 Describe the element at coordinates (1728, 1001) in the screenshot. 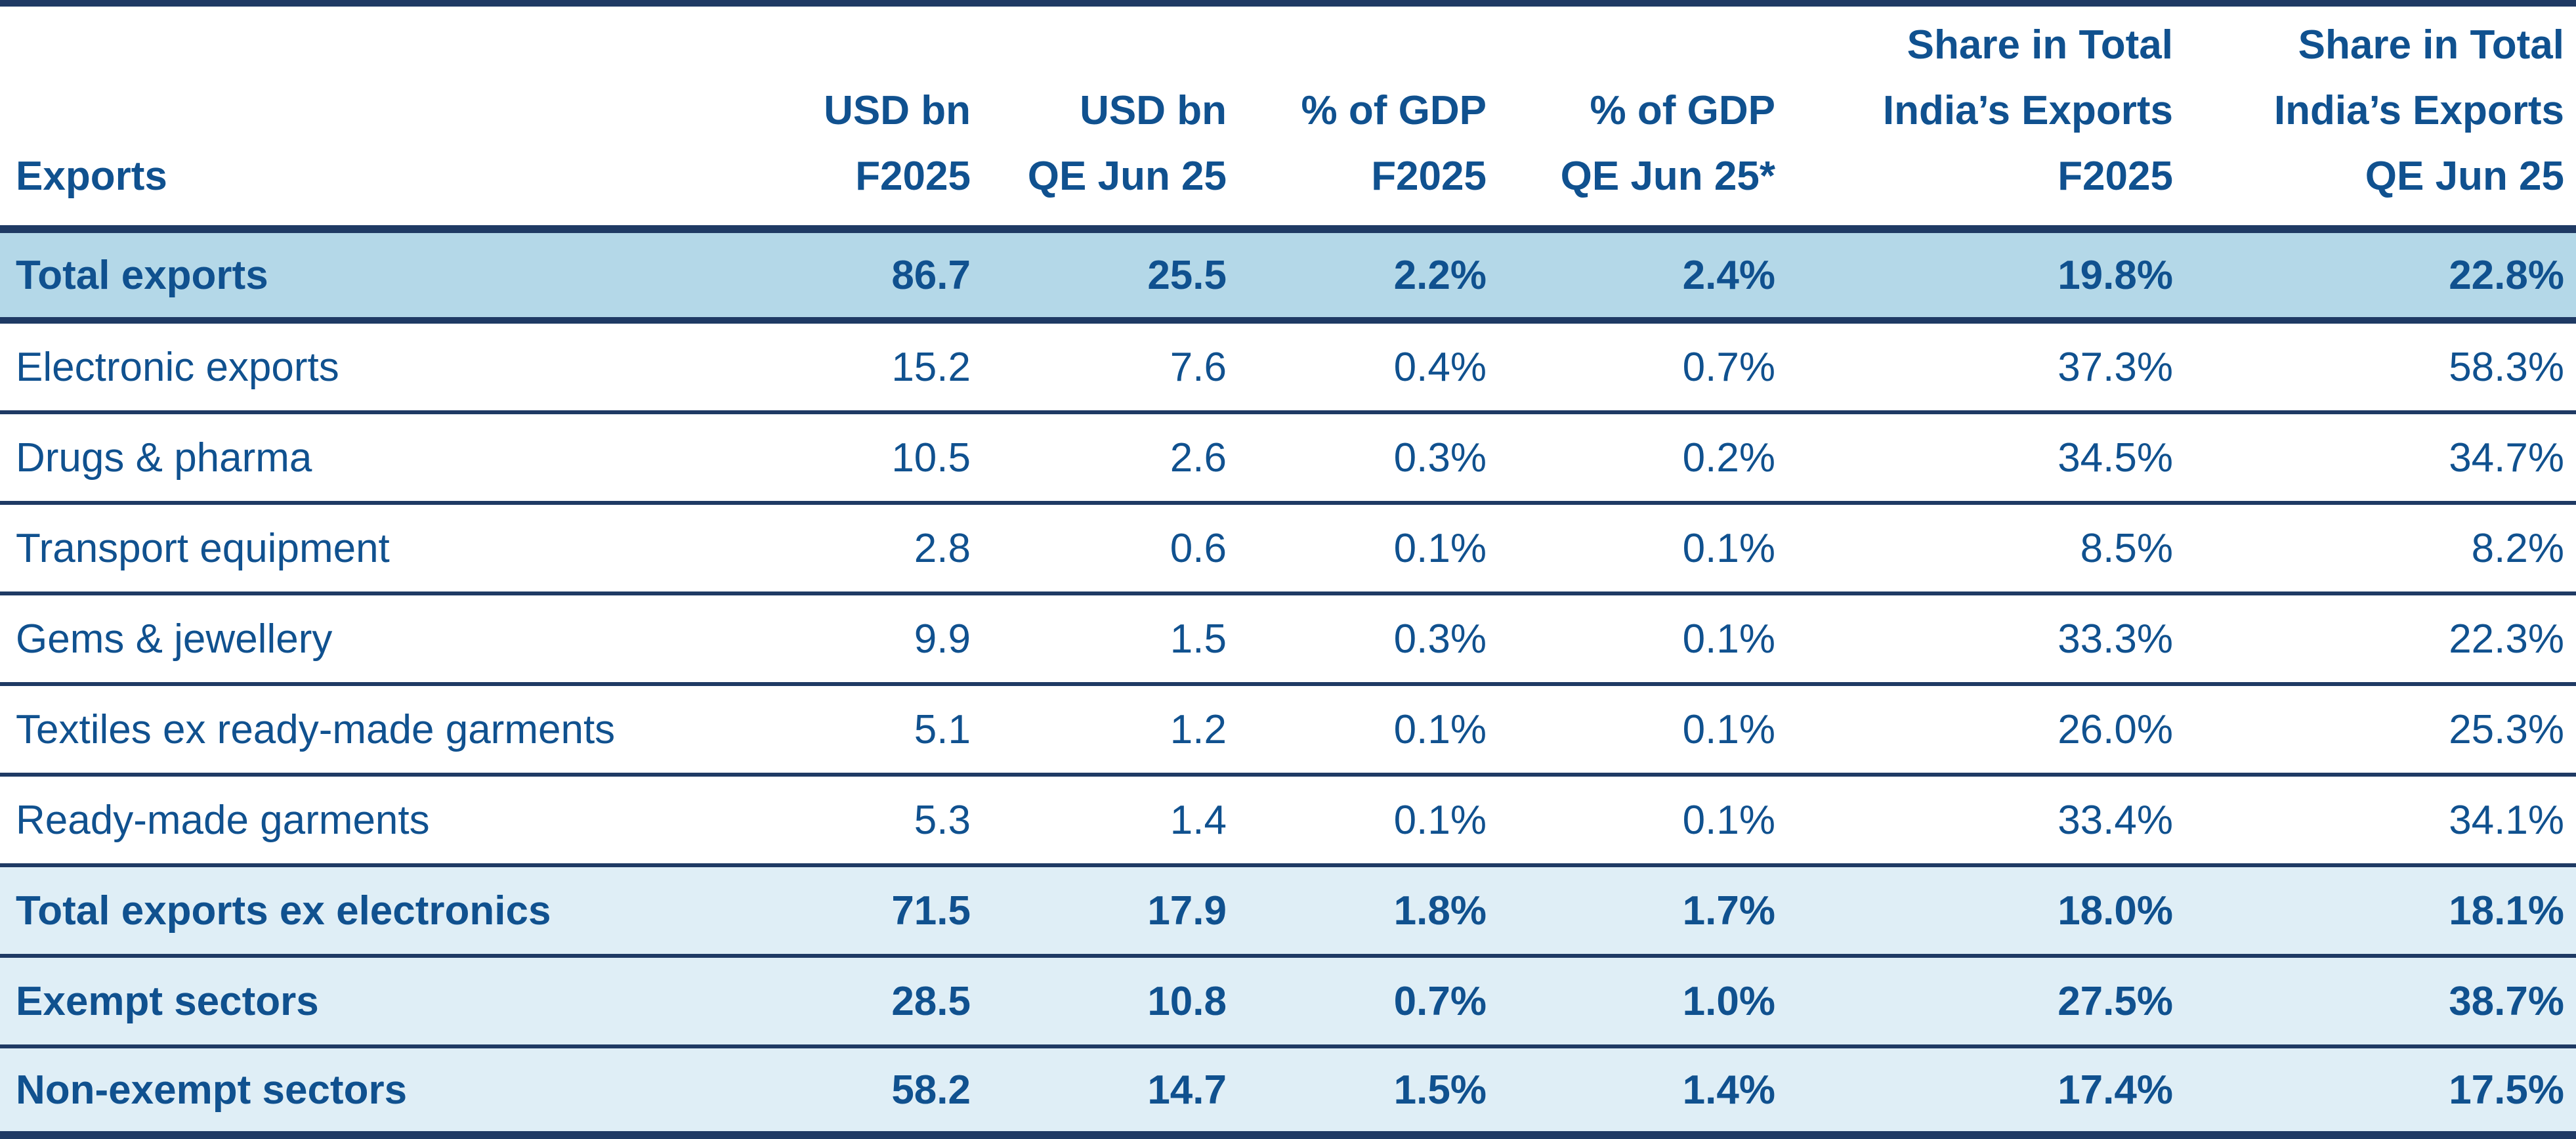

I see `value-cell: 1.0%` at that location.